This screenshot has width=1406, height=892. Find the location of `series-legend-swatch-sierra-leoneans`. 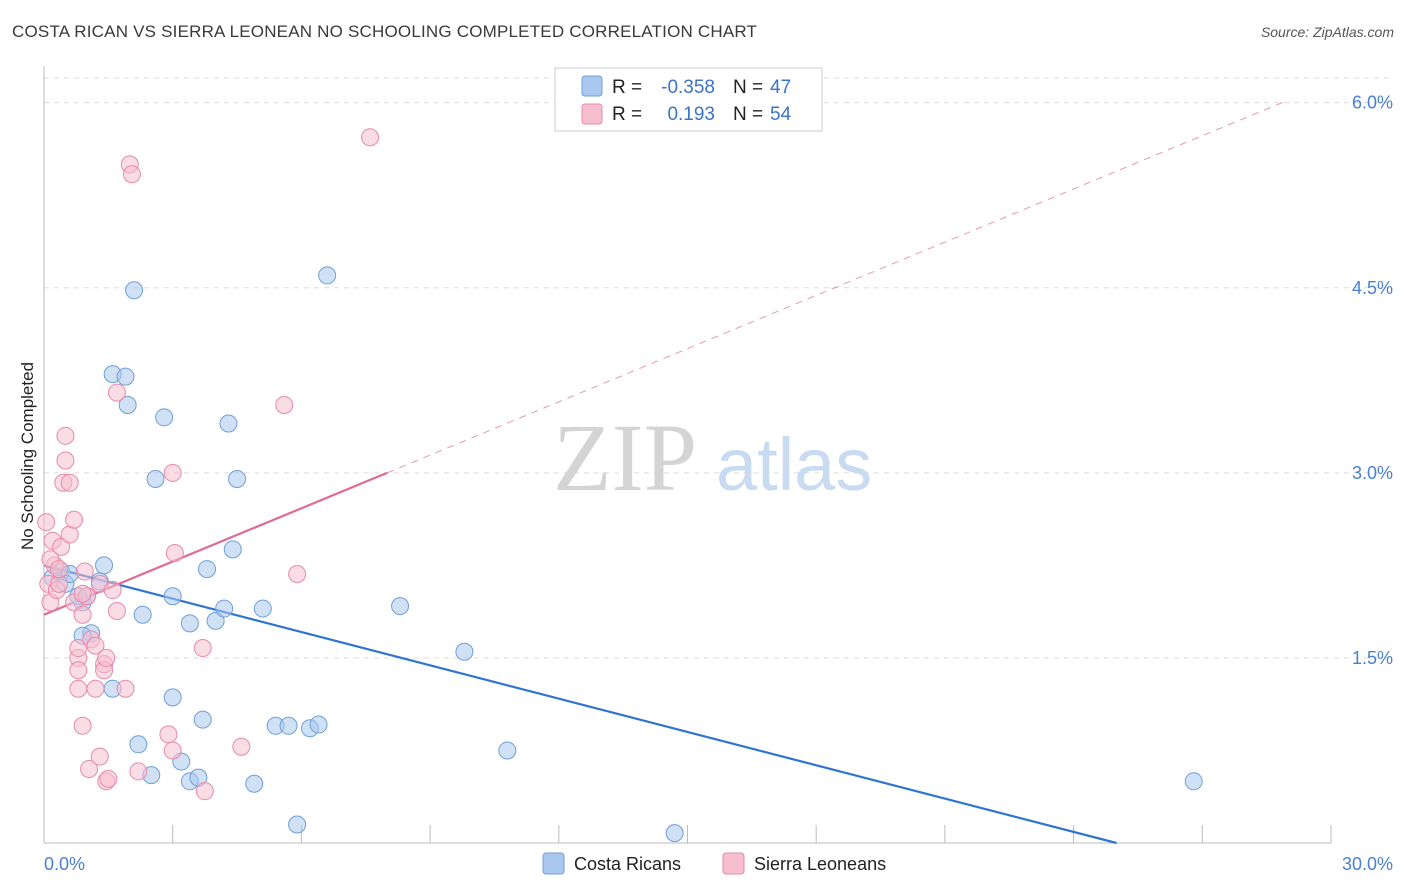

series-legend-swatch-sierra-leoneans is located at coordinates (733, 863).